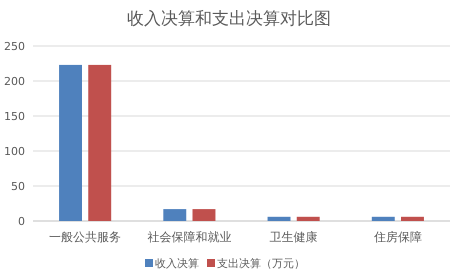 The image size is (458, 278). I want to click on y-tick-label: 150, so click(14, 116).